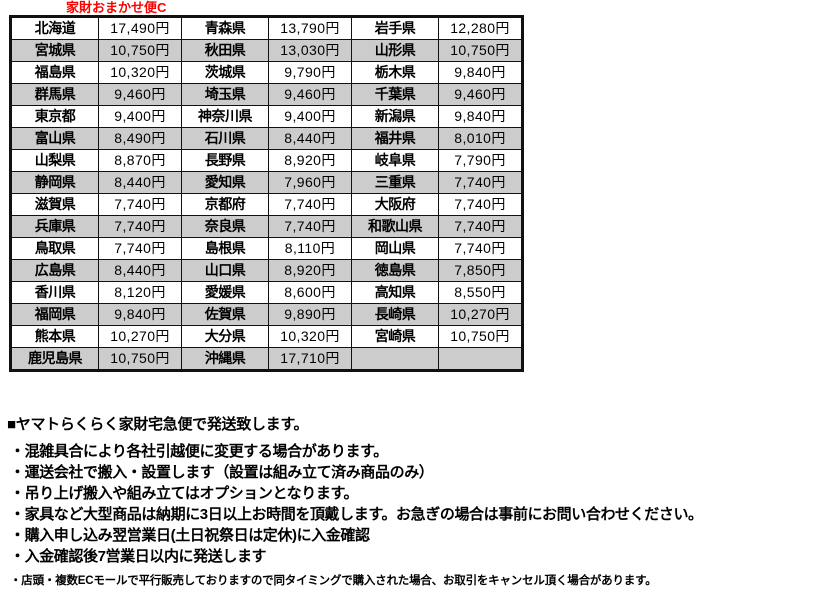  I want to click on price-cell: 13,030円, so click(310, 50).